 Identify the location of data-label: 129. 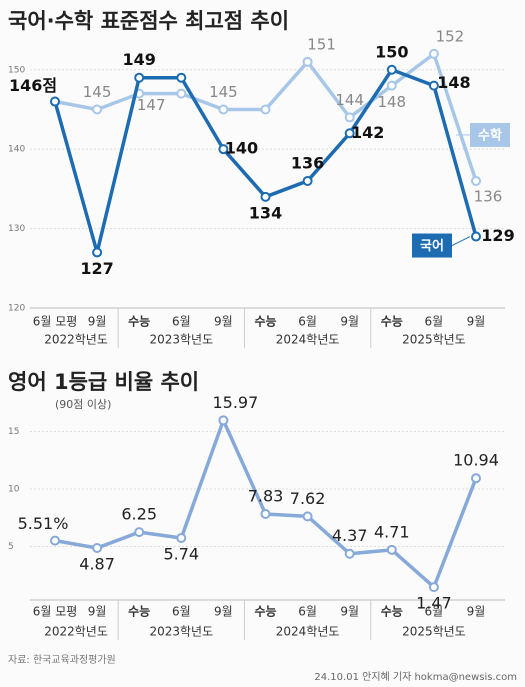
(497, 235).